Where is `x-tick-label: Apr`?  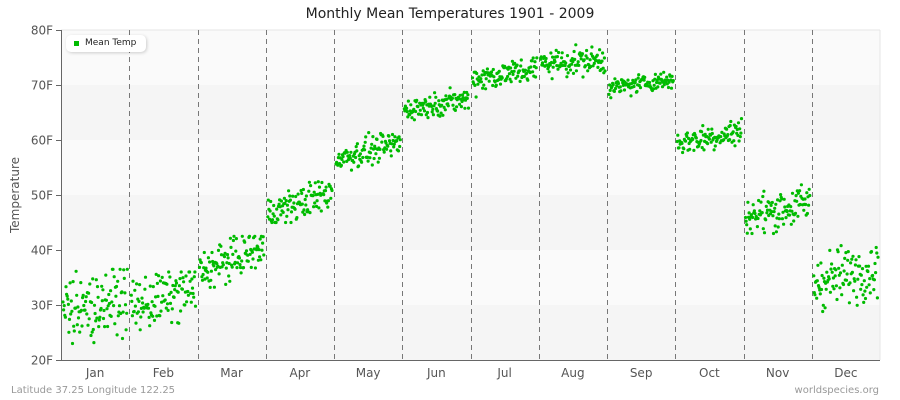 x-tick-label: Apr is located at coordinates (299, 373).